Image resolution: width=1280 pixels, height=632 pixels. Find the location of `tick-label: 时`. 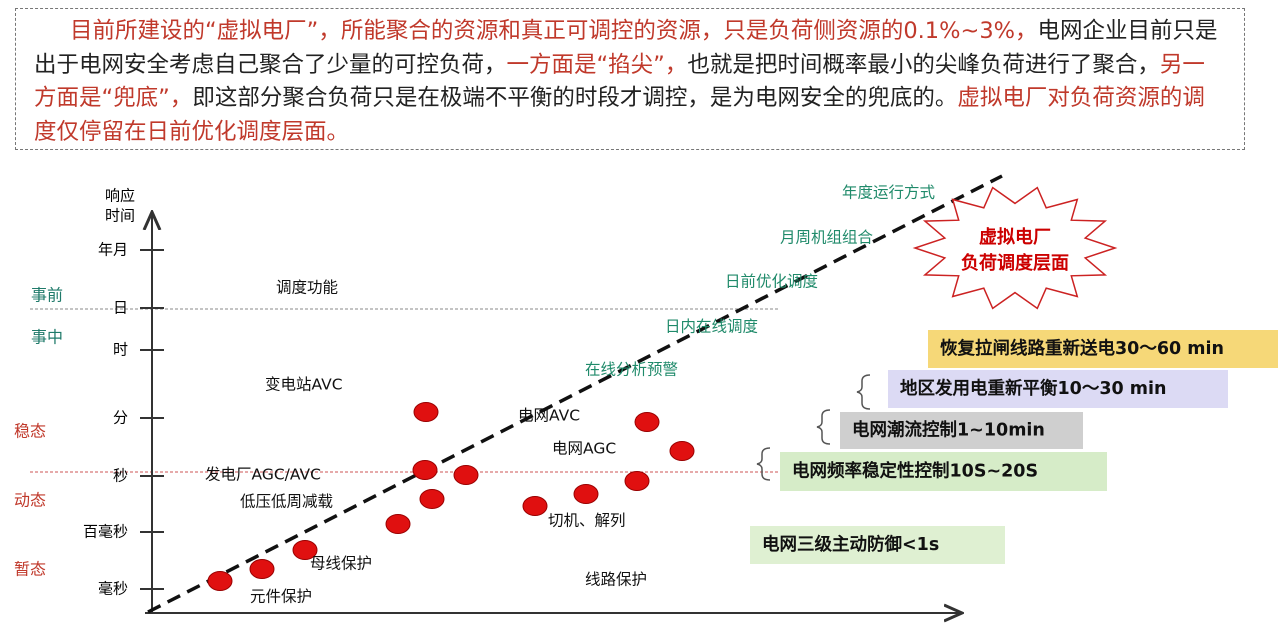

tick-label: 时 is located at coordinates (120, 350).